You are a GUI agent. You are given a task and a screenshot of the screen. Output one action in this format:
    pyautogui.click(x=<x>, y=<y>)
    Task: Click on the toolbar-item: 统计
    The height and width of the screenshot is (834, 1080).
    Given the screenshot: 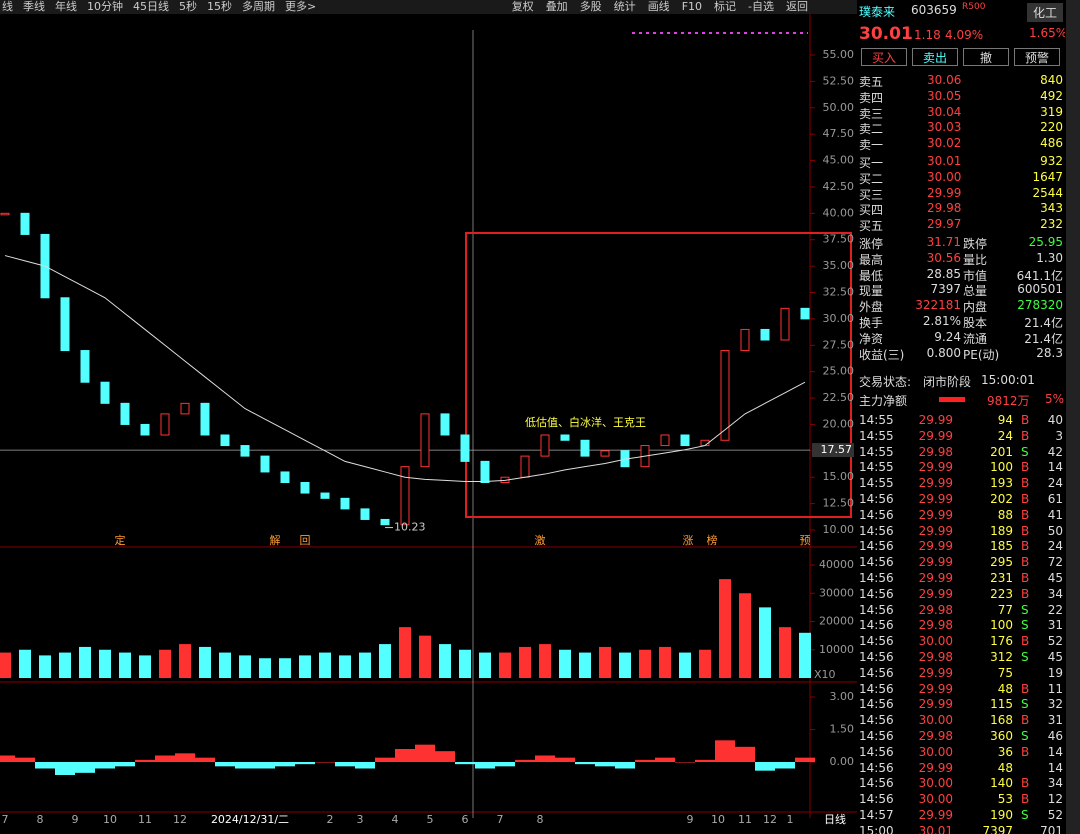 What is the action you would take?
    pyautogui.click(x=625, y=6)
    